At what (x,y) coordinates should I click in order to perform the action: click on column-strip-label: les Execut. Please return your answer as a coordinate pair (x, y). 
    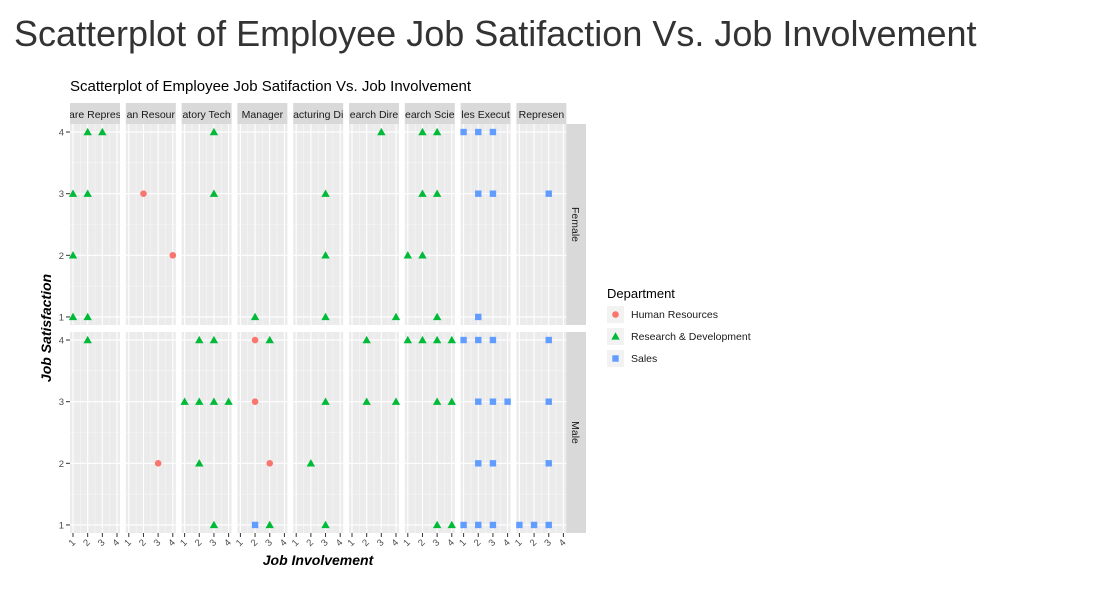
    Looking at the image, I should click on (485, 115).